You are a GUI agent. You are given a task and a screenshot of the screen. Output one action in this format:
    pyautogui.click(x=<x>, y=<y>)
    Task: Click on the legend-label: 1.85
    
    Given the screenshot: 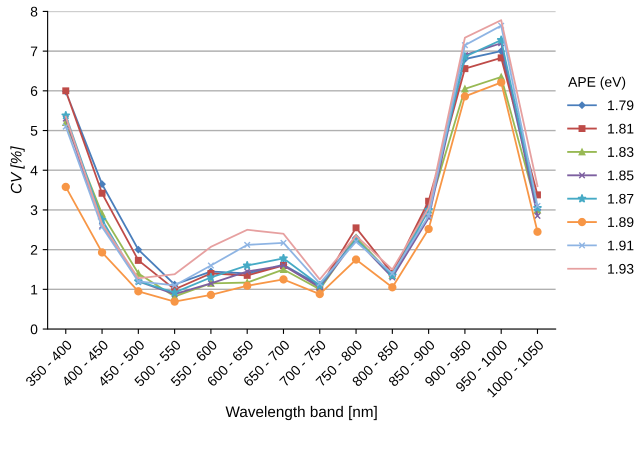 What is the action you would take?
    pyautogui.click(x=621, y=175)
    